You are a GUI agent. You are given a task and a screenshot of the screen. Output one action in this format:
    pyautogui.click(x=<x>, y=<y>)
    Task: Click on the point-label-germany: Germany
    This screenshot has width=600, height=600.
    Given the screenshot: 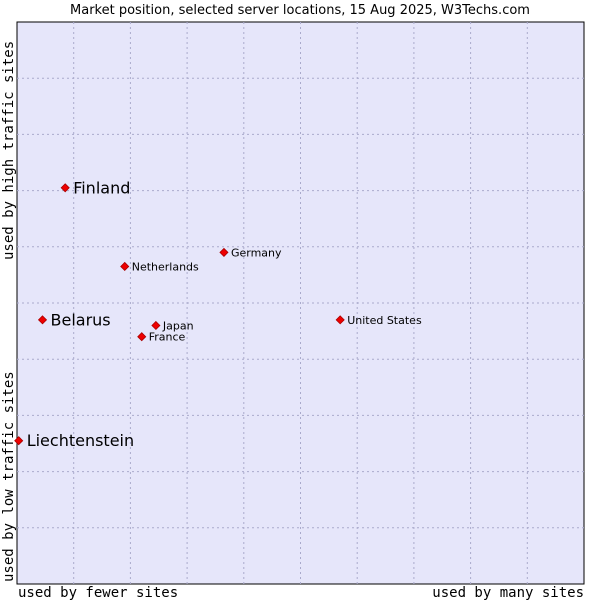 What is the action you would take?
    pyautogui.click(x=256, y=252)
    